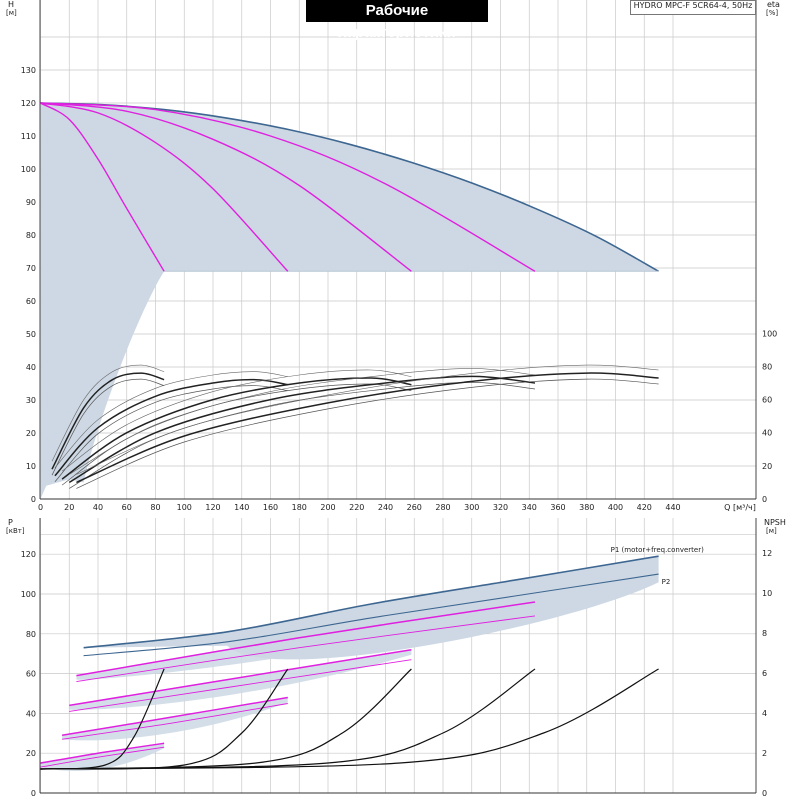 The width and height of the screenshot is (800, 804). What do you see at coordinates (615, 507) in the screenshot?
I see `x-tick-label: 400` at bounding box center [615, 507].